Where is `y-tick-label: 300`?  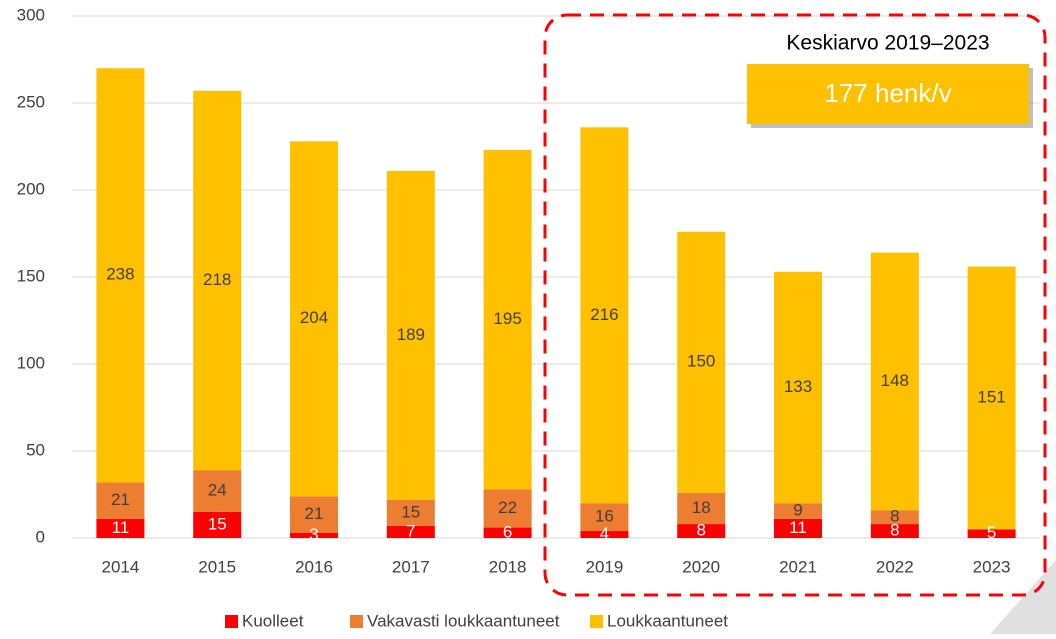 y-tick-label: 300 is located at coordinates (31, 14).